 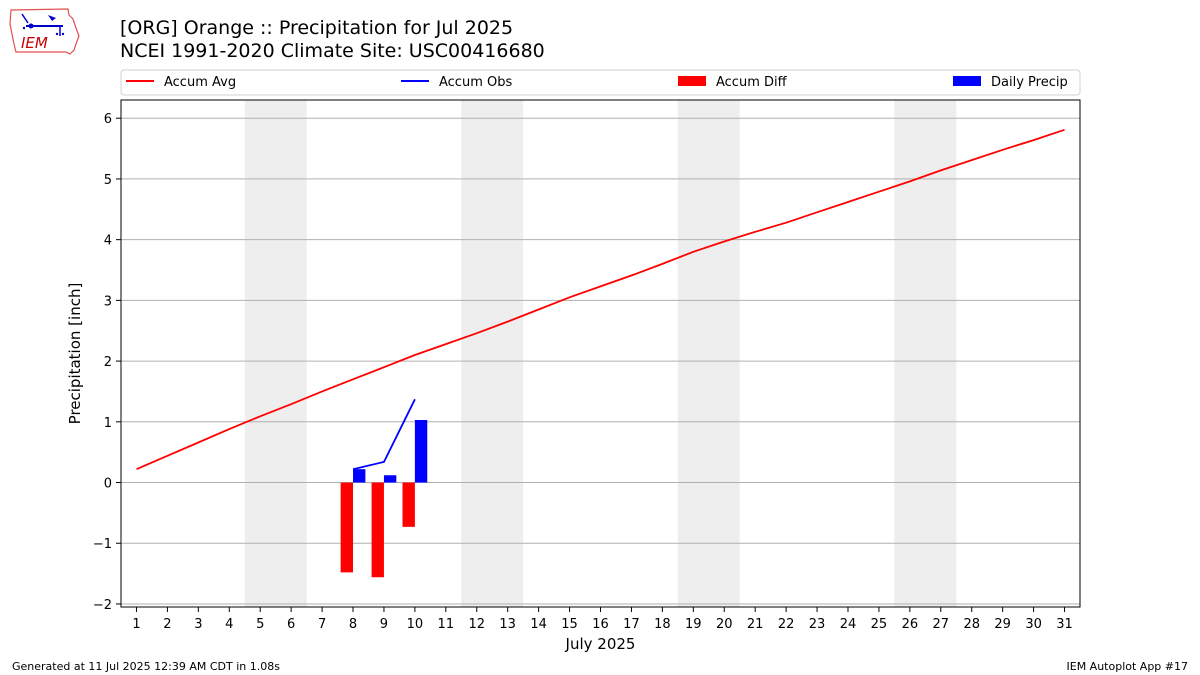 I want to click on x-tick-label: 10, so click(x=415, y=624).